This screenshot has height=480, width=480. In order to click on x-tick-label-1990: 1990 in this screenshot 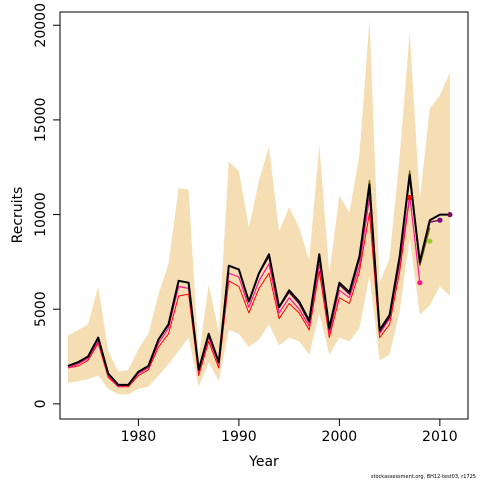, I will do `click(239, 437)`.